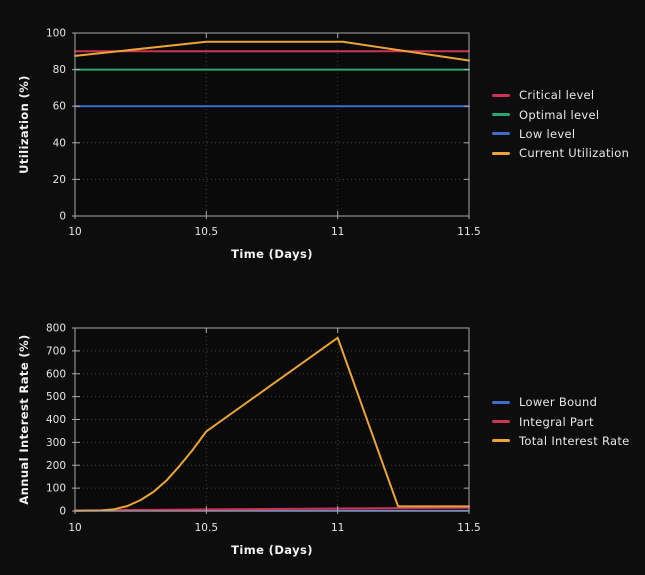 This screenshot has width=645, height=575. I want to click on legend-swatch-low-level, so click(501, 134).